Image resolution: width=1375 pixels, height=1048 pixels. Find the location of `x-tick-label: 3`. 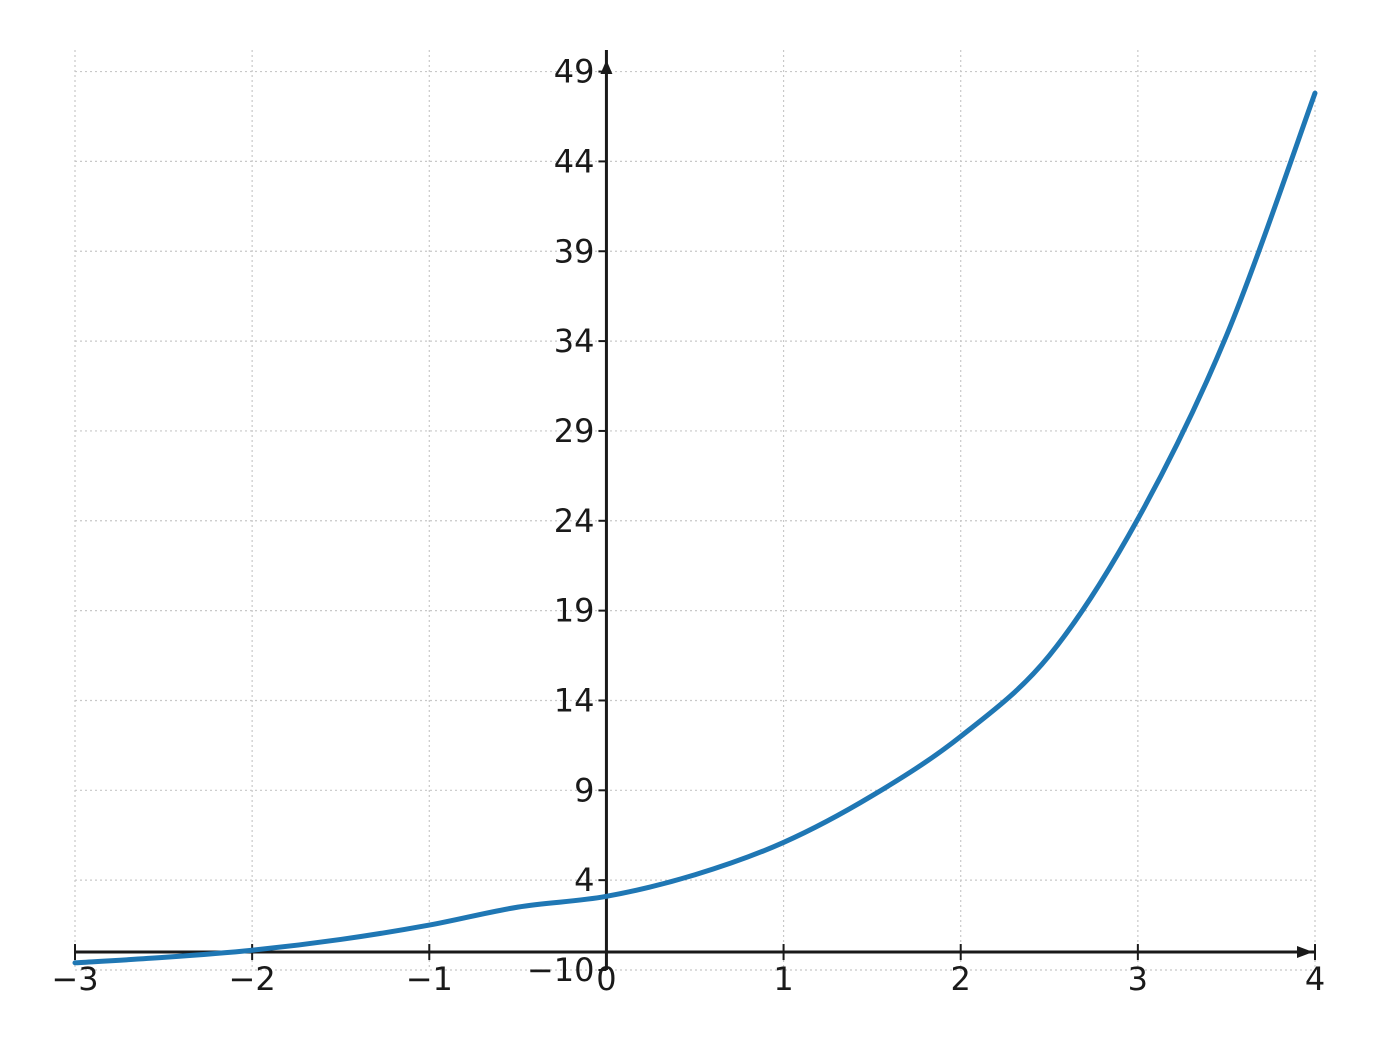

x-tick-label: 3 is located at coordinates (1138, 979).